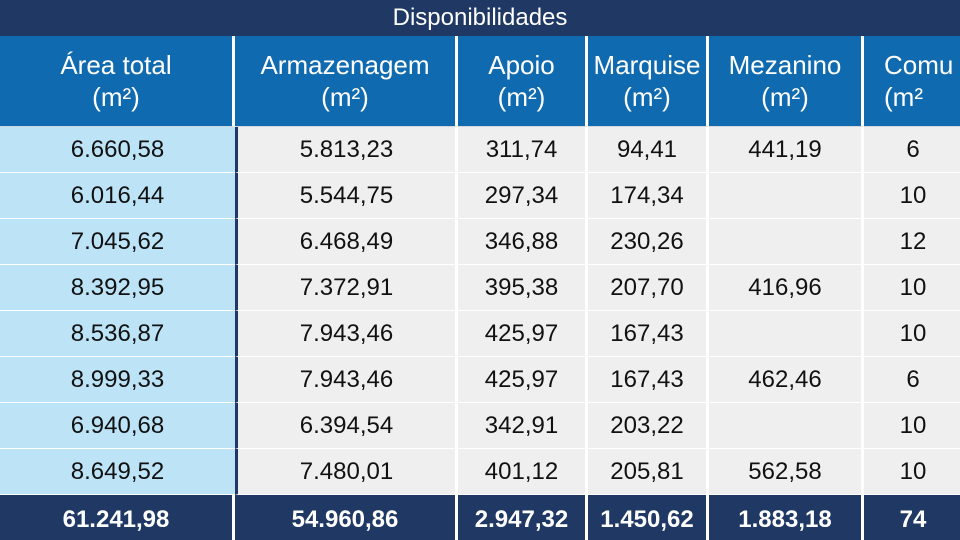 The width and height of the screenshot is (960, 540). What do you see at coordinates (346, 472) in the screenshot?
I see `cell-armazenagem: 7.480,01` at bounding box center [346, 472].